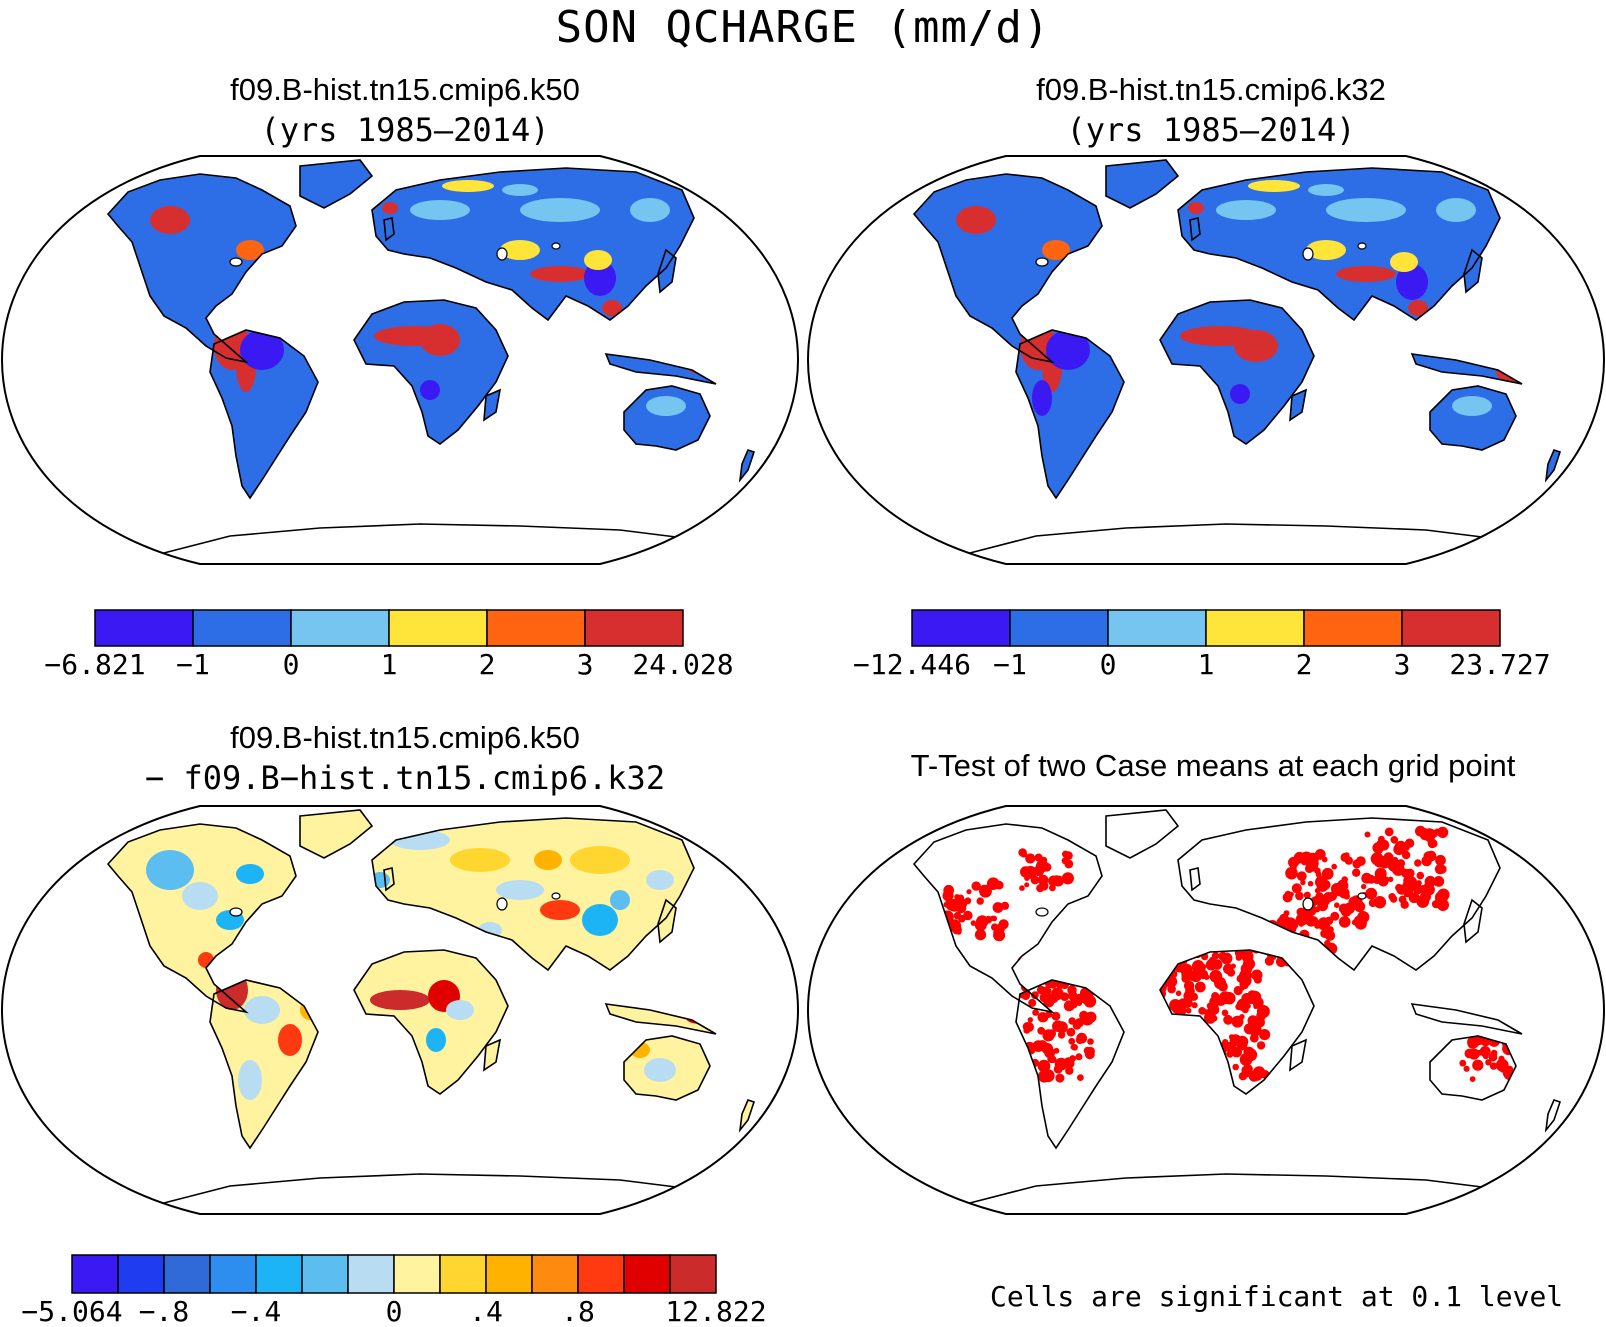 This screenshot has width=1606, height=1327. I want to click on colorbar-label-k50-5: 3, so click(585, 664).